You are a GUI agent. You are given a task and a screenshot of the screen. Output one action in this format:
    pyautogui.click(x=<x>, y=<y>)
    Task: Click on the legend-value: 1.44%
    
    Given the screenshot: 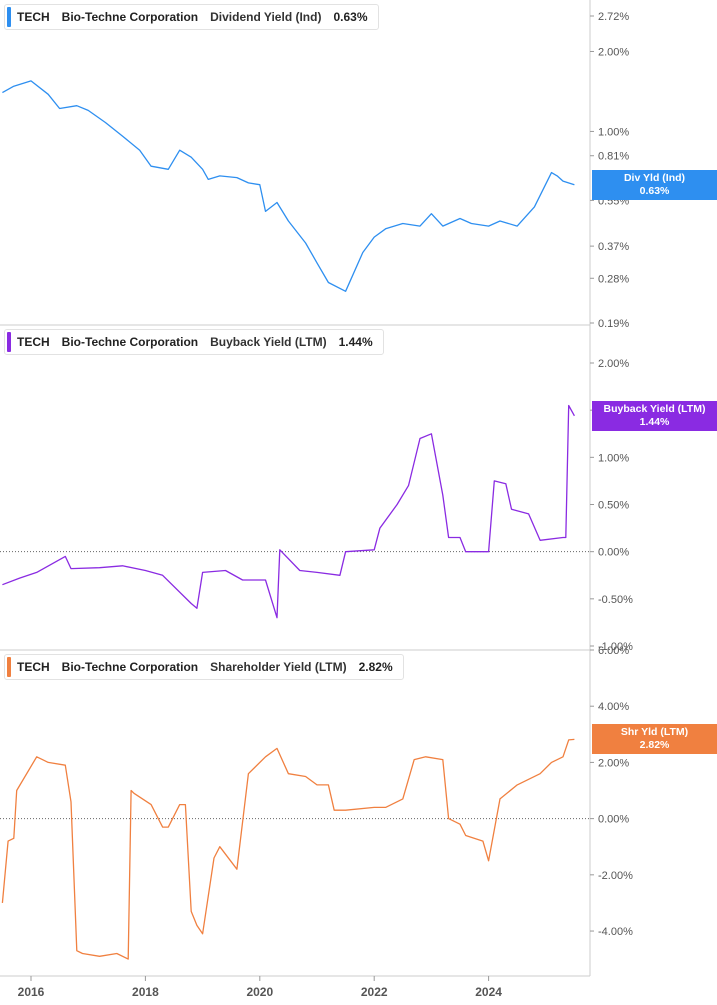 What is the action you would take?
    pyautogui.click(x=355, y=342)
    